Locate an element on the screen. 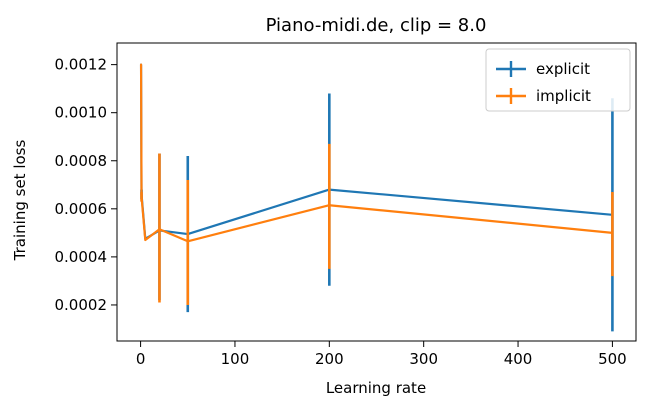 This screenshot has width=655, height=418. x-tick-label: 500 is located at coordinates (612, 359).